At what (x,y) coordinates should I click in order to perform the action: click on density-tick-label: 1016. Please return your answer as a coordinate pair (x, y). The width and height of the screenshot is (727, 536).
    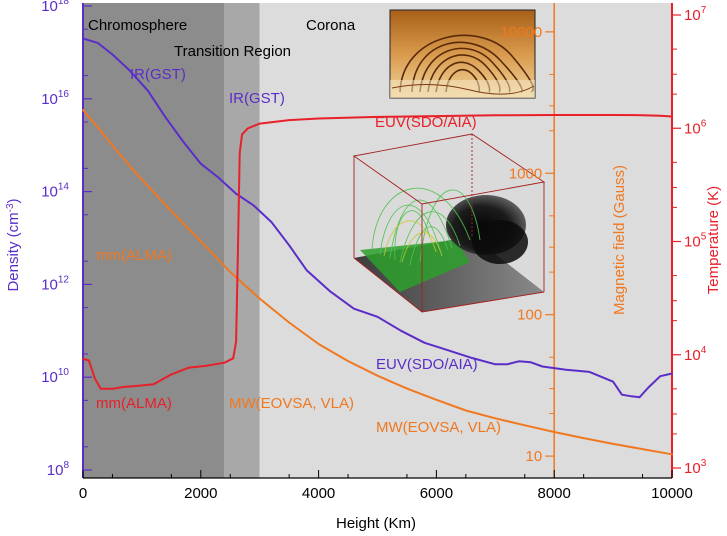
    Looking at the image, I should click on (55, 98).